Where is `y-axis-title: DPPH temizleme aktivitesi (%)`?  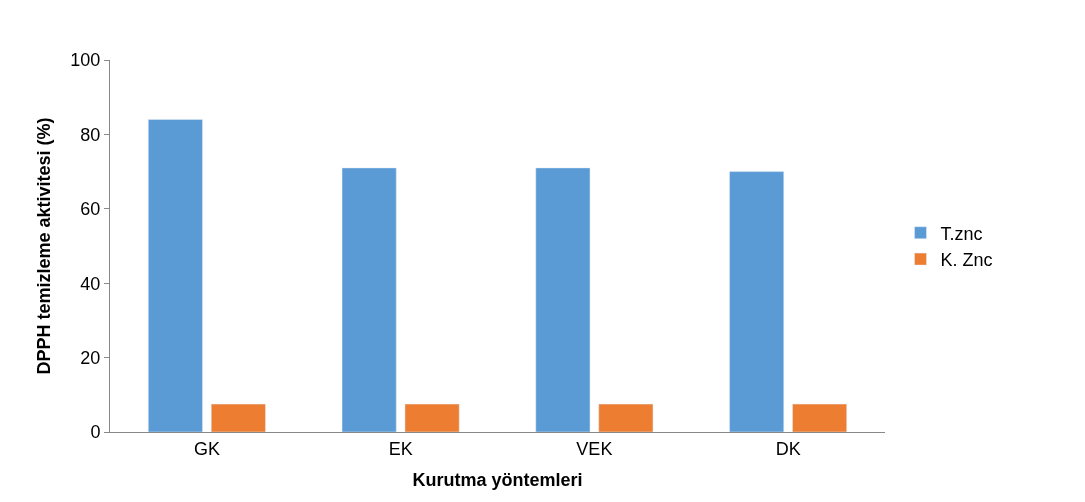
y-axis-title: DPPH temizleme aktivitesi (%) is located at coordinates (43, 246).